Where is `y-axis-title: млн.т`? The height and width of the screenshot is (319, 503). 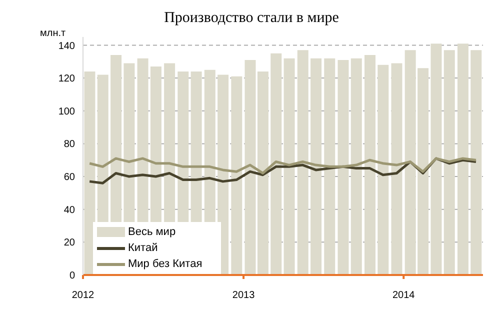 y-axis-title: млн.т is located at coordinates (53, 33).